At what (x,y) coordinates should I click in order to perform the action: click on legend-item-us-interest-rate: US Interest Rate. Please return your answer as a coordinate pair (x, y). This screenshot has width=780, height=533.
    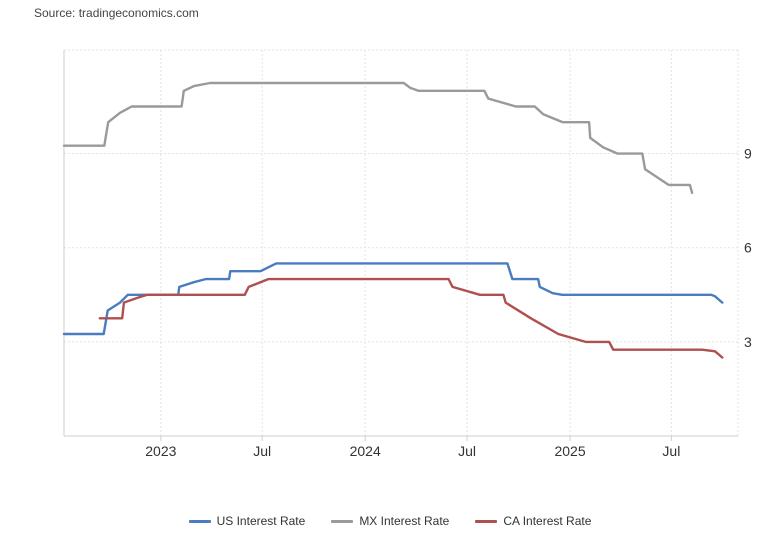
    Looking at the image, I should click on (247, 521).